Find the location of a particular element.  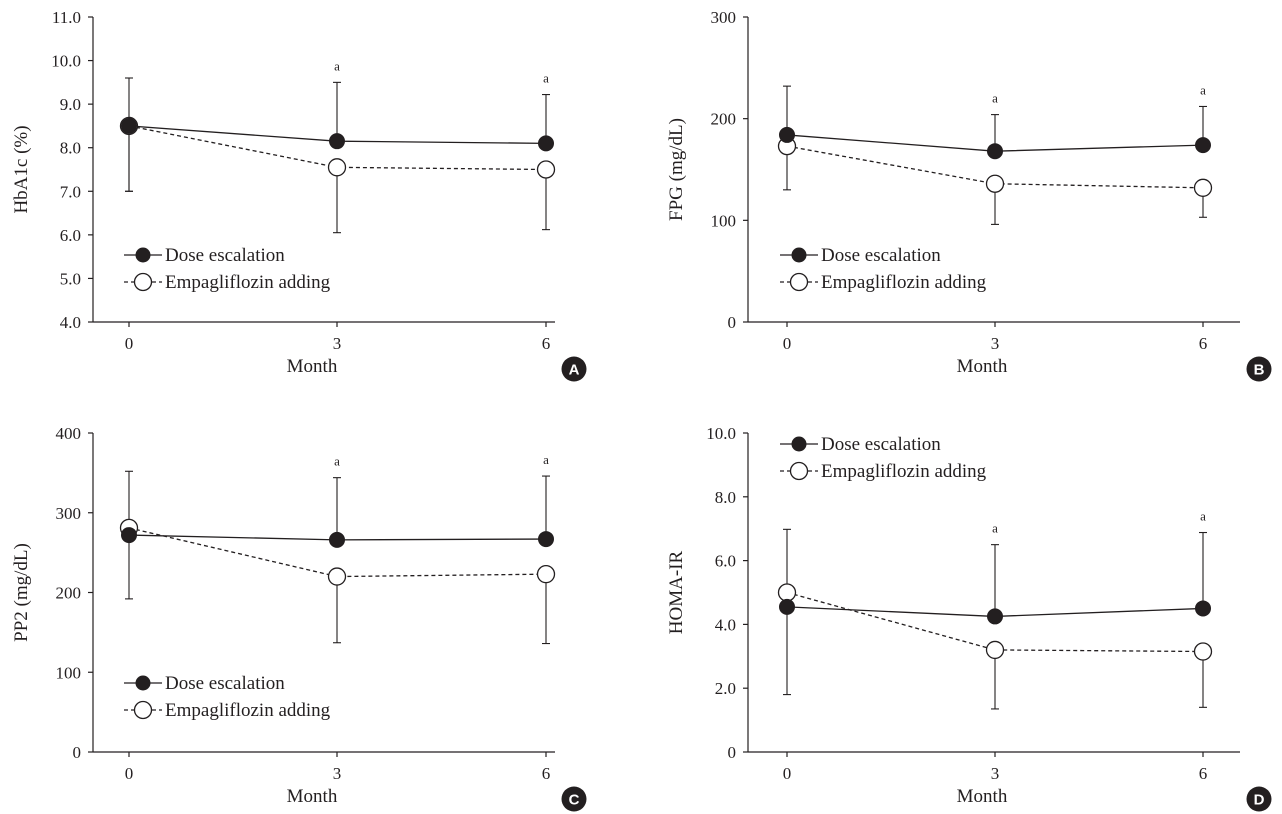

panel-badge-b is located at coordinates (1259, 369).